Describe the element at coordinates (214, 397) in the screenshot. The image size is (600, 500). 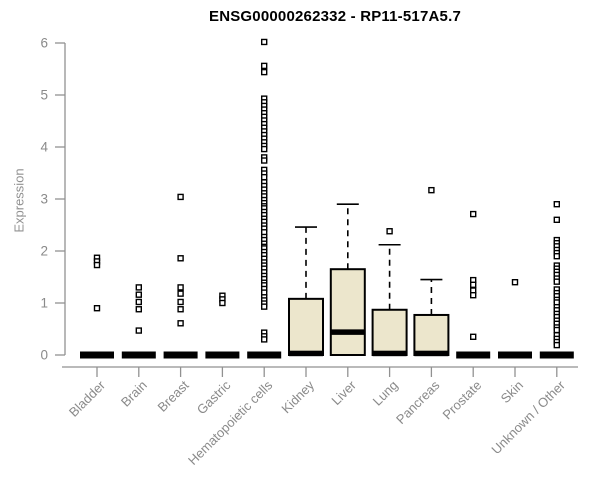
I see `x-tick-label-gastric: Gastric` at that location.